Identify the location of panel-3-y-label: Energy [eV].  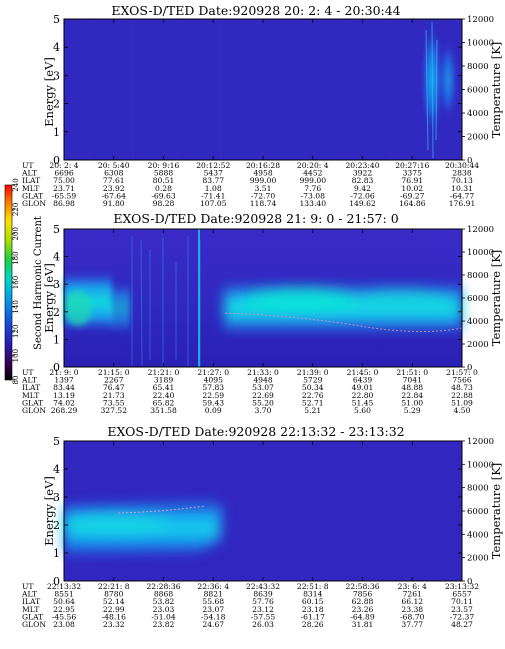
(49, 511).